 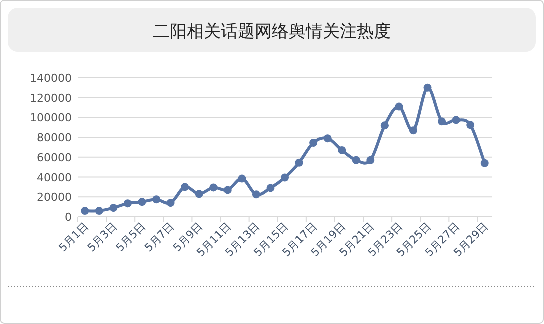 I want to click on y-tick-label: 40000, so click(x=54, y=177).